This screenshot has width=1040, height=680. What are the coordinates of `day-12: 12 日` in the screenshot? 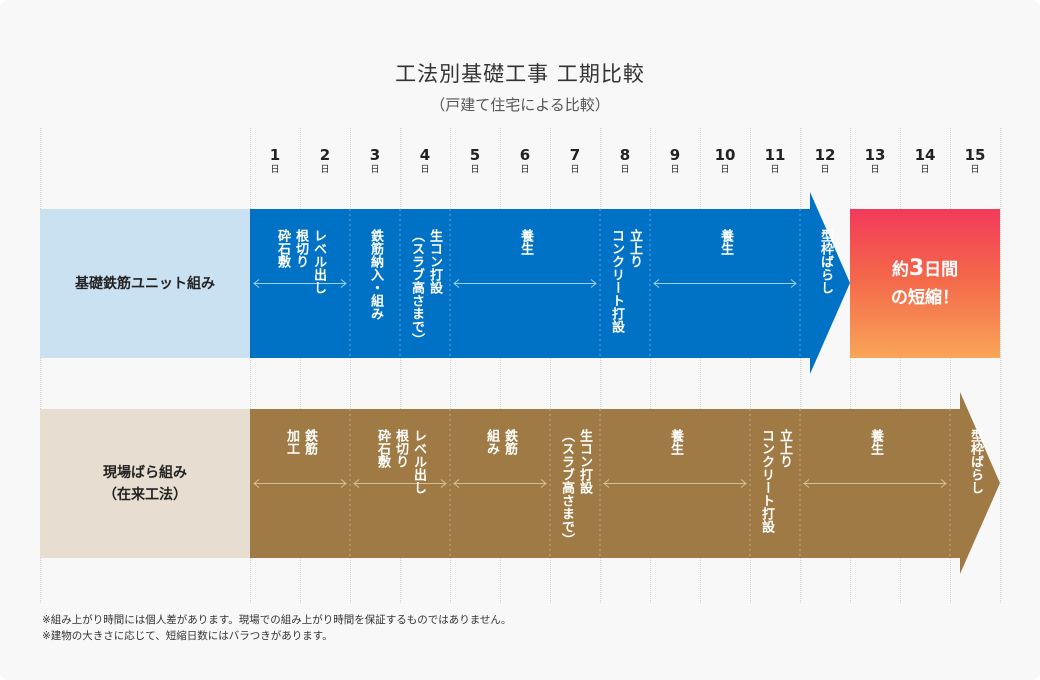 It's located at (825, 161).